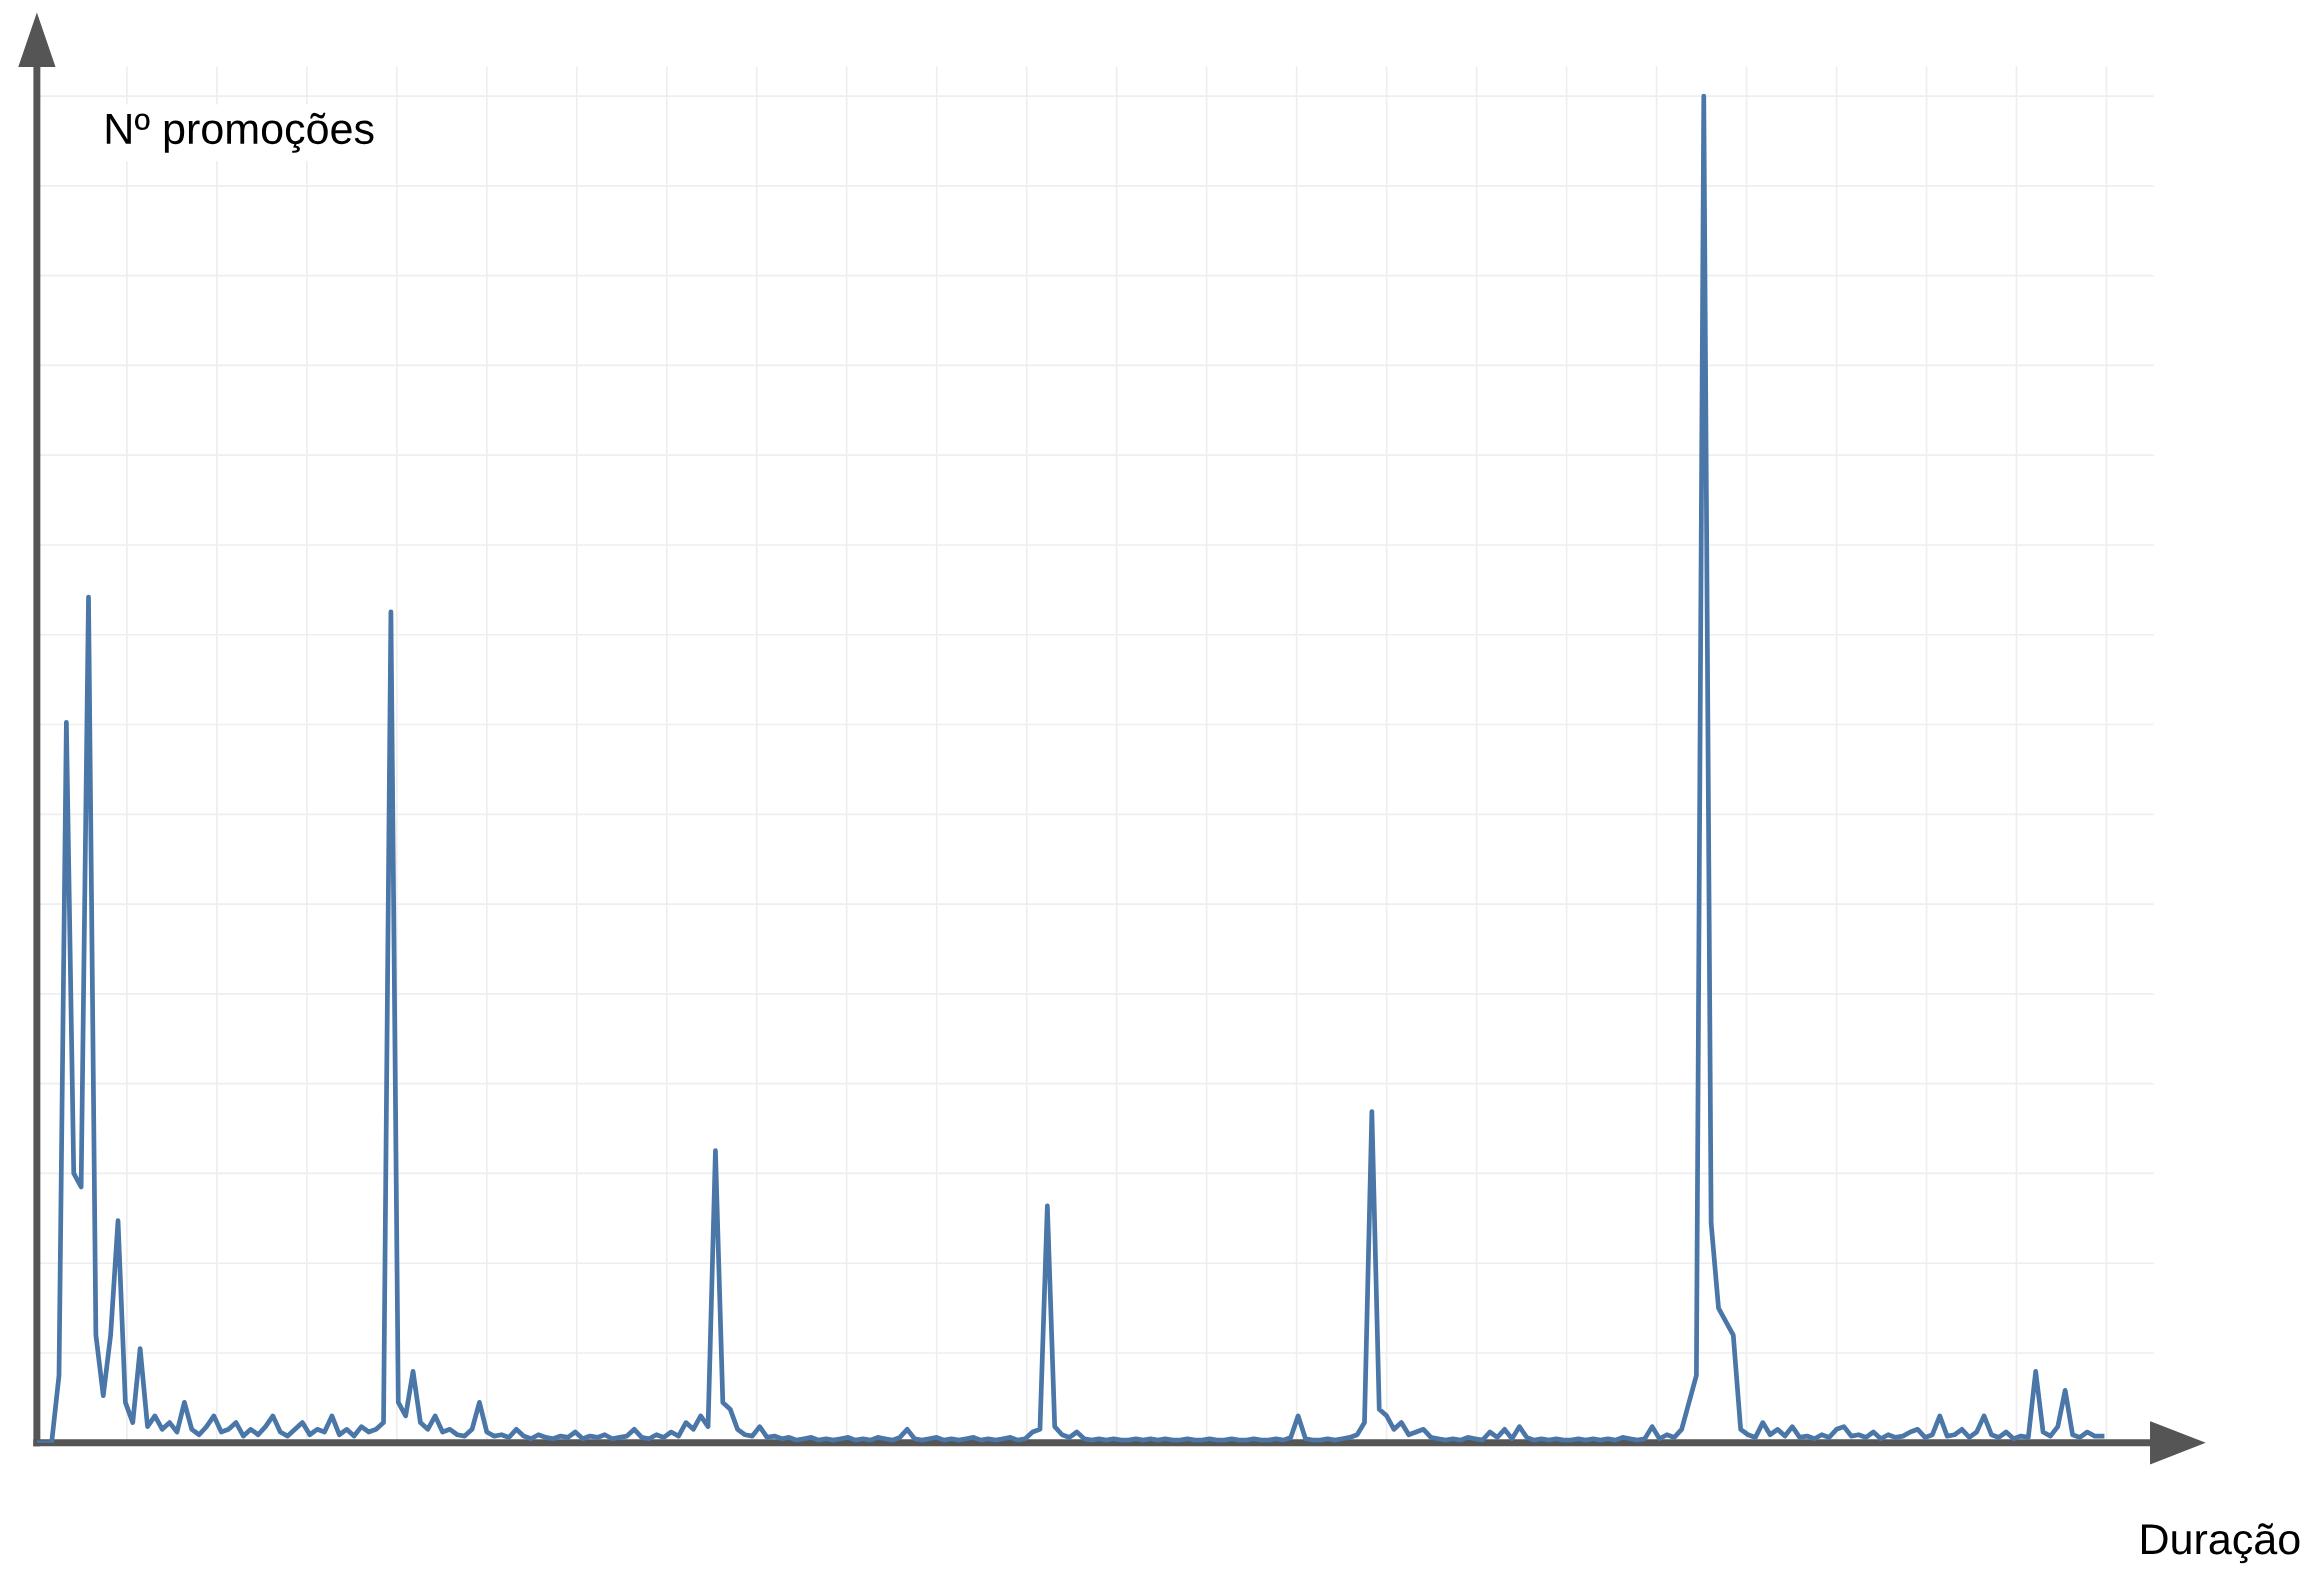 Image resolution: width=2313 pixels, height=1580 pixels. I want to click on x-axis-title: Duração, so click(2221, 1543).